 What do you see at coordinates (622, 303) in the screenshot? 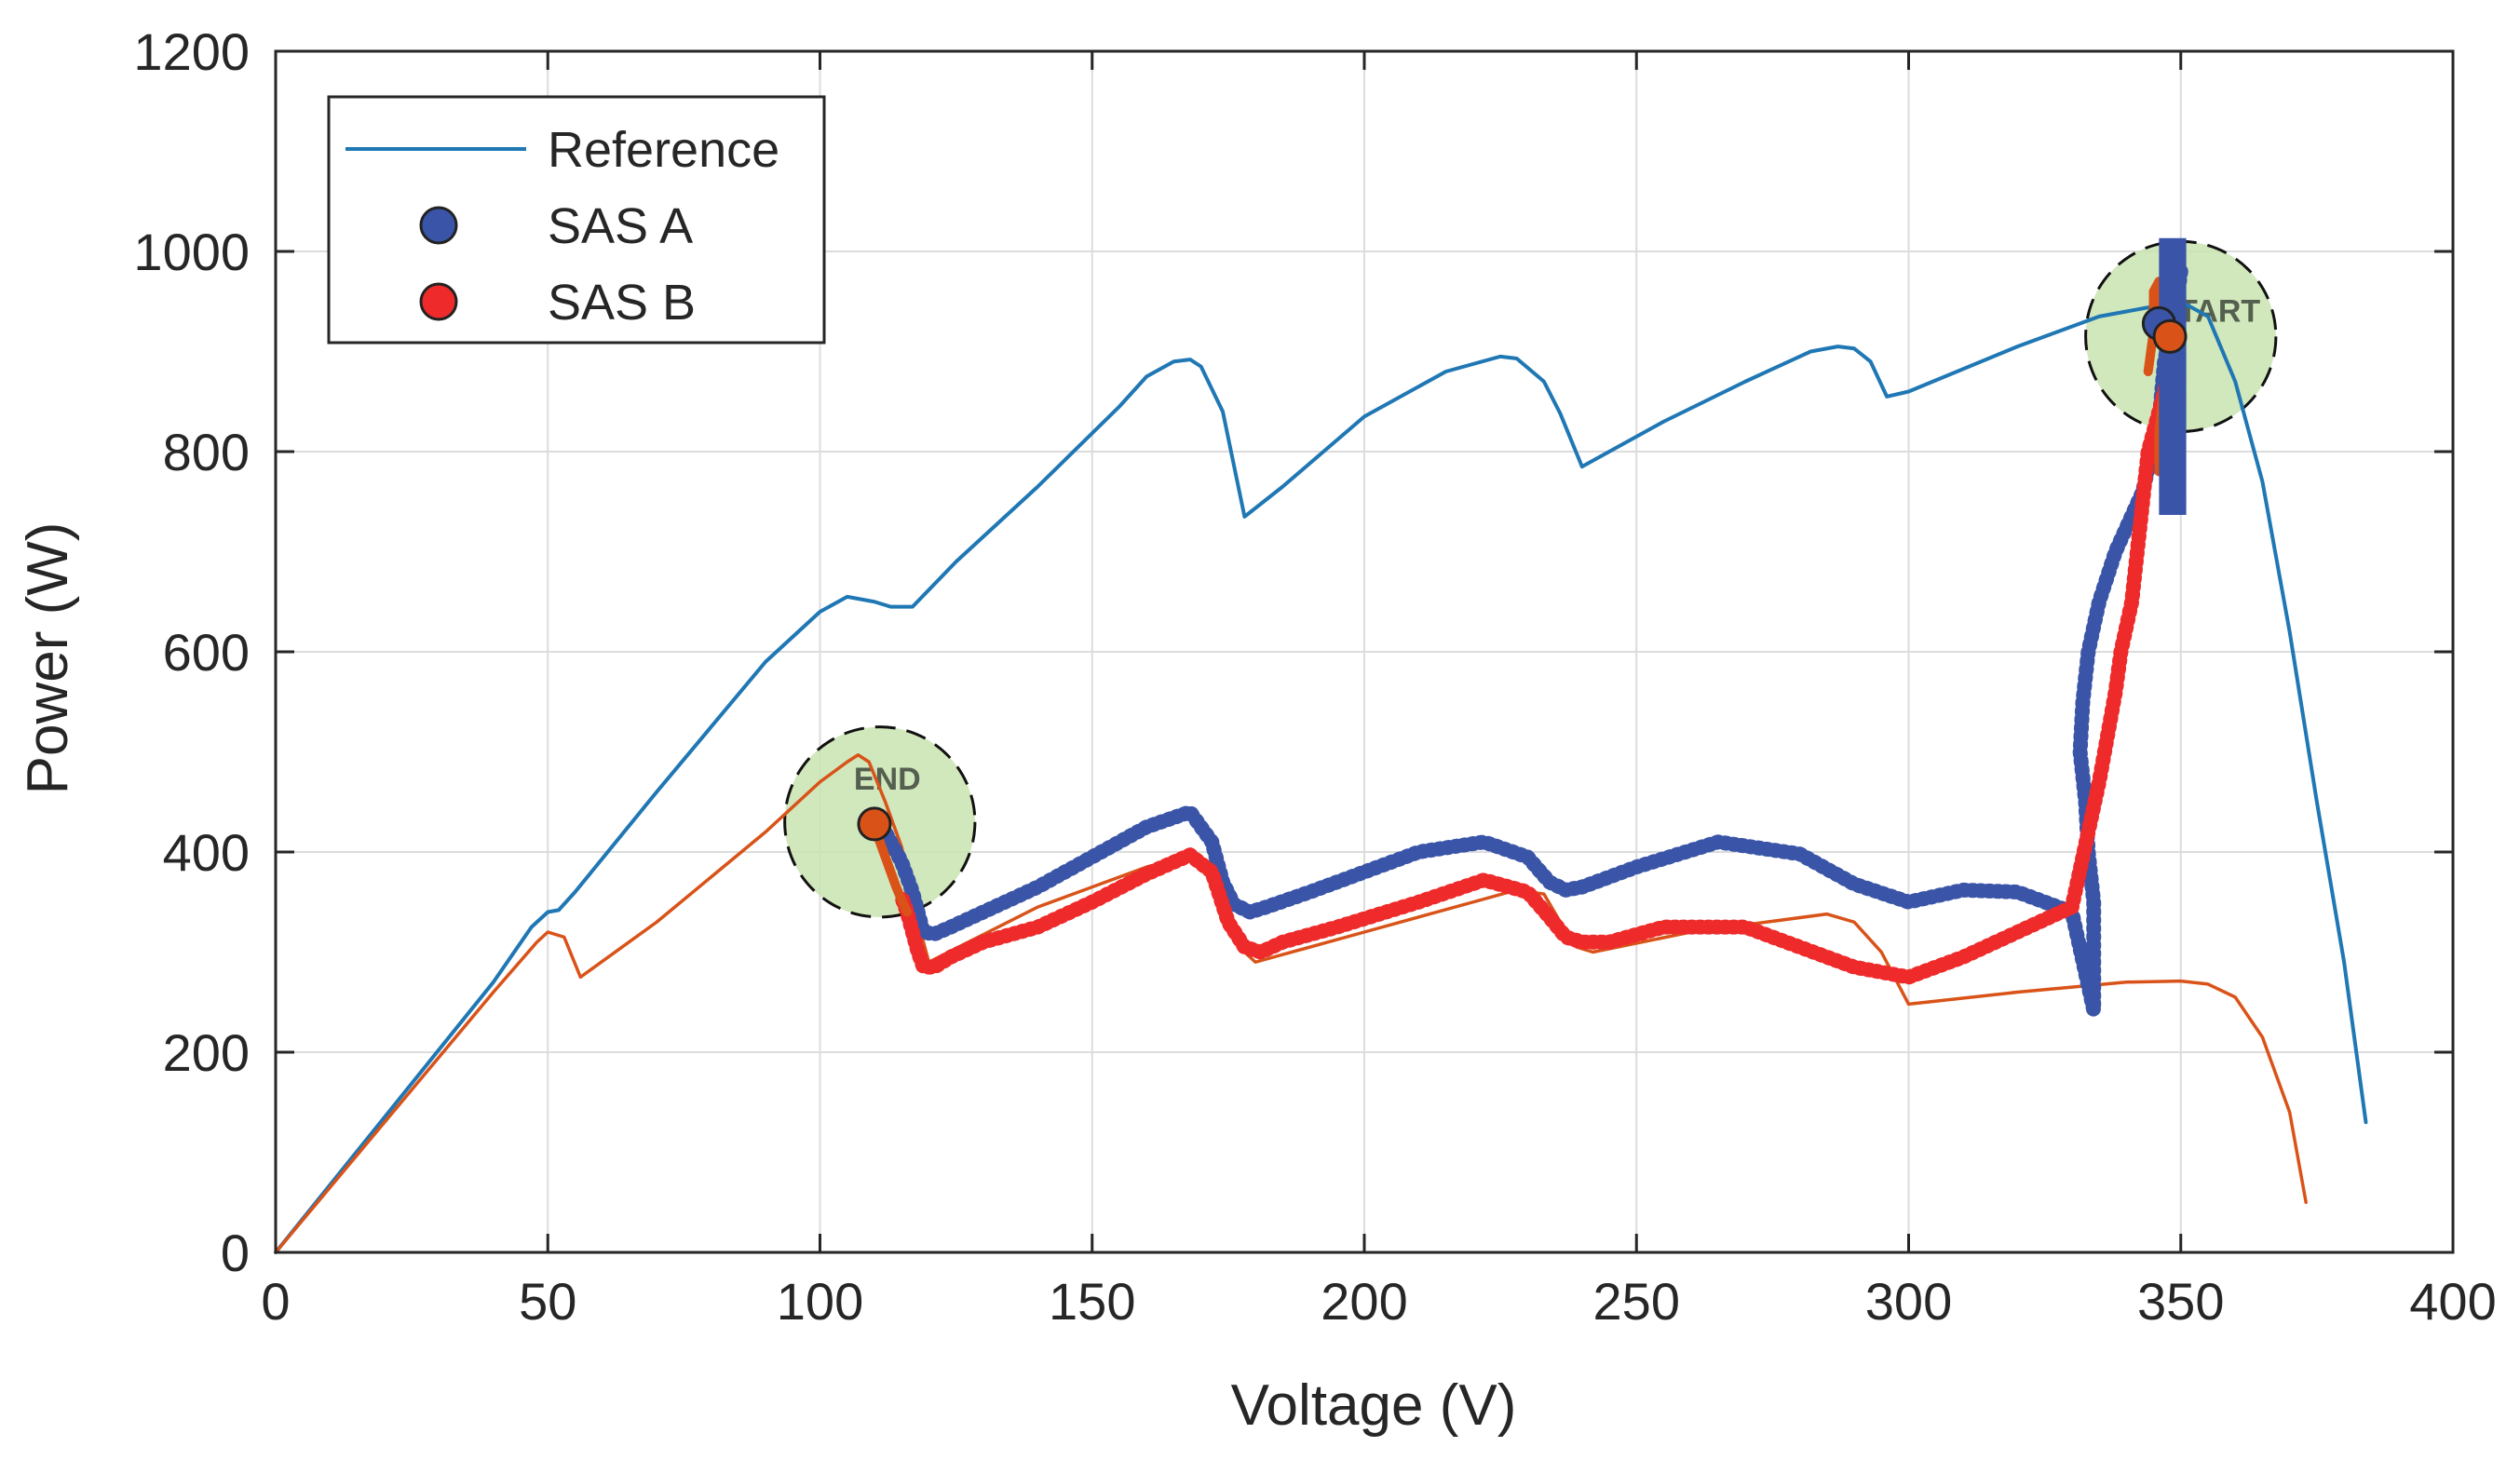
I see `legend-label: SAS B` at bounding box center [622, 303].